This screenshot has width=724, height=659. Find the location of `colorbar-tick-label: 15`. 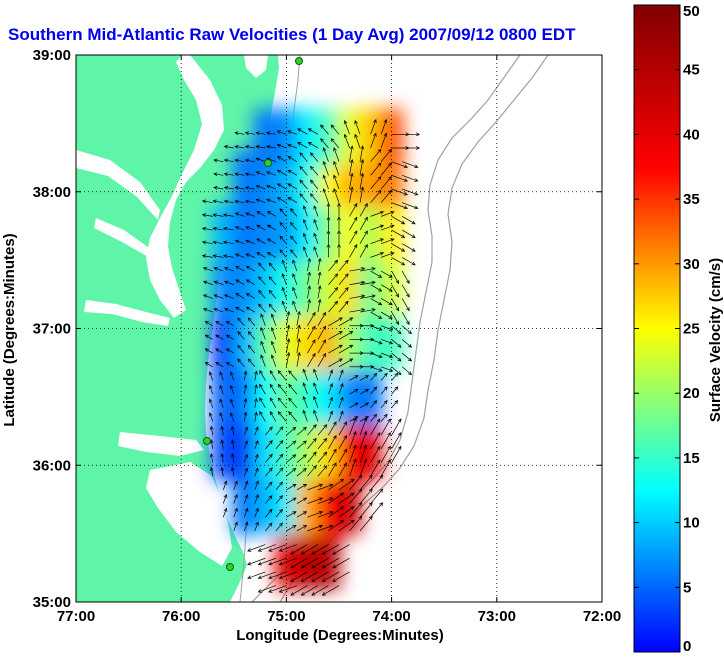

colorbar-tick-label: 15 is located at coordinates (691, 458).